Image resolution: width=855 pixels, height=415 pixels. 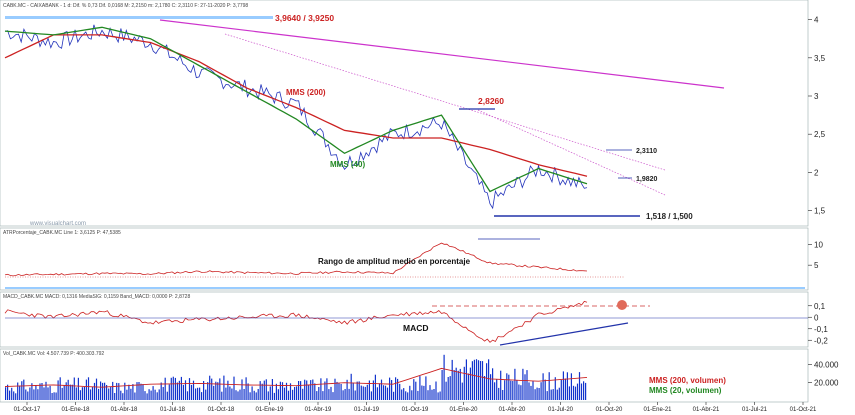 I want to click on atr-base-band, so click(x=405, y=288).